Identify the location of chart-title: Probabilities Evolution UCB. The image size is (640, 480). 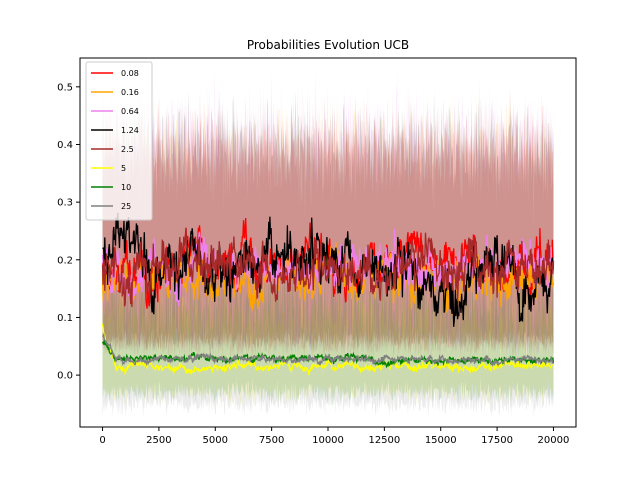
(328, 45).